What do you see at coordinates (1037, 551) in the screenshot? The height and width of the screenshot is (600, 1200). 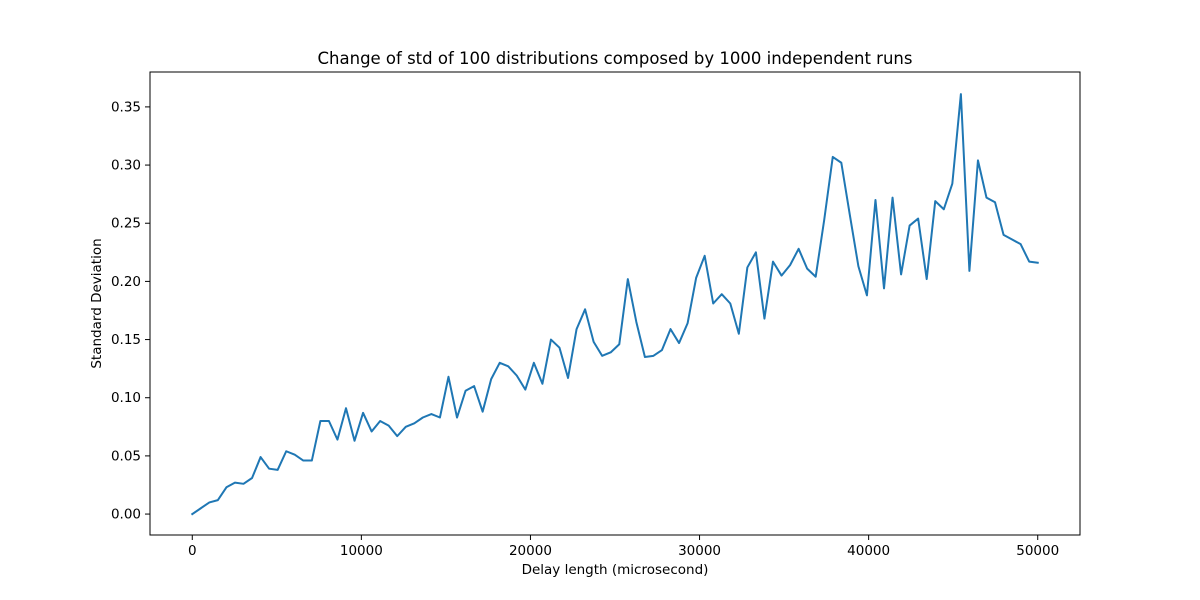 I see `x-tick-label: 50000` at bounding box center [1037, 551].